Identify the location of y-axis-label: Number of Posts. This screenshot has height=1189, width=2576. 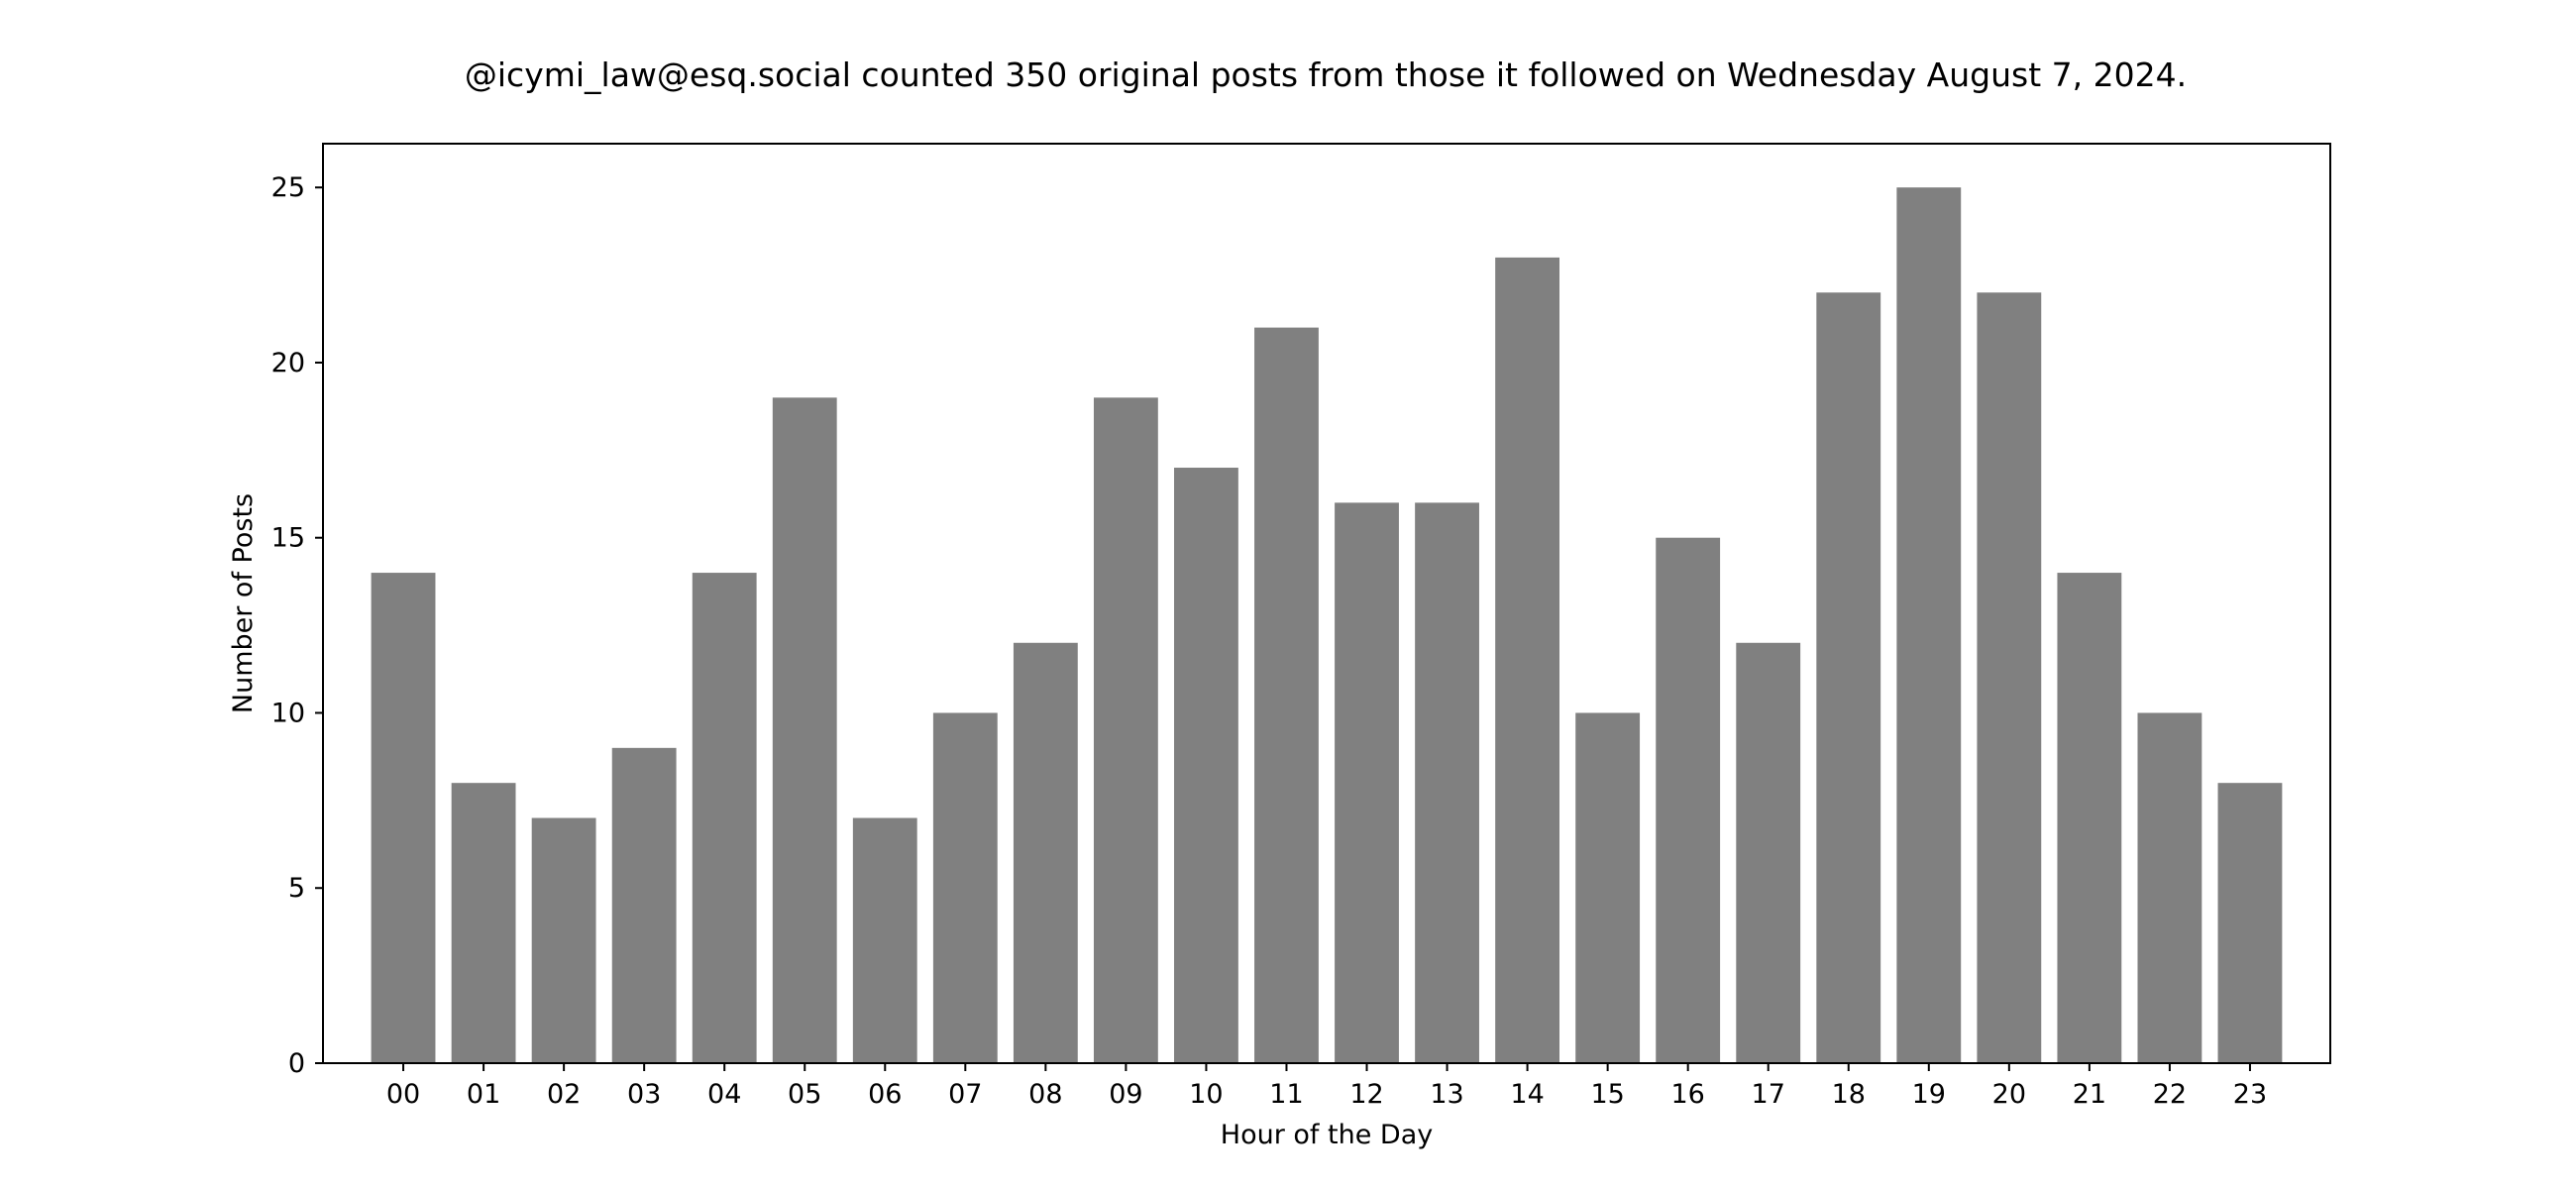
(243, 603).